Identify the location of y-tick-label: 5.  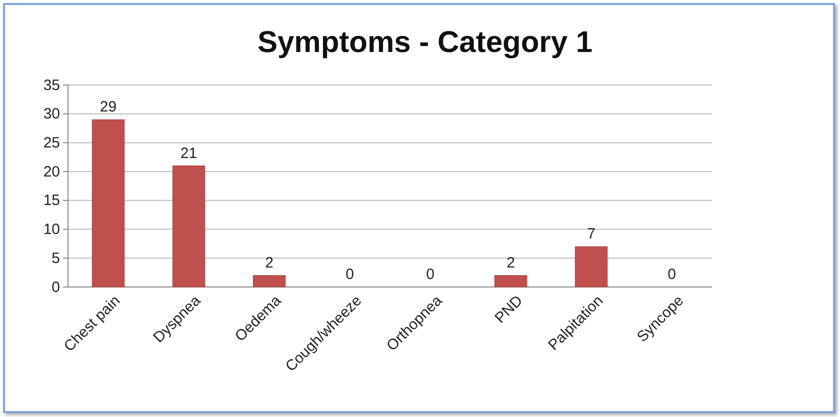
(56, 258).